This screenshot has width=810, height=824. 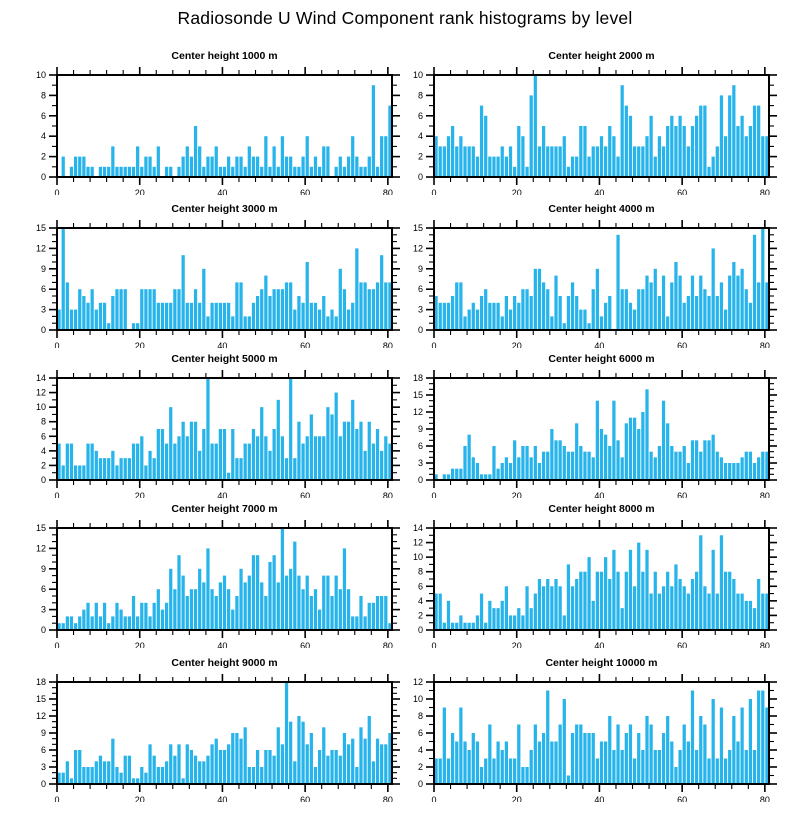 What do you see at coordinates (205, 274) in the screenshot?
I see `subplot-3000m: 0 20 40 60 80 0 3 6 9 12 15 Center height 3000 m` at bounding box center [205, 274].